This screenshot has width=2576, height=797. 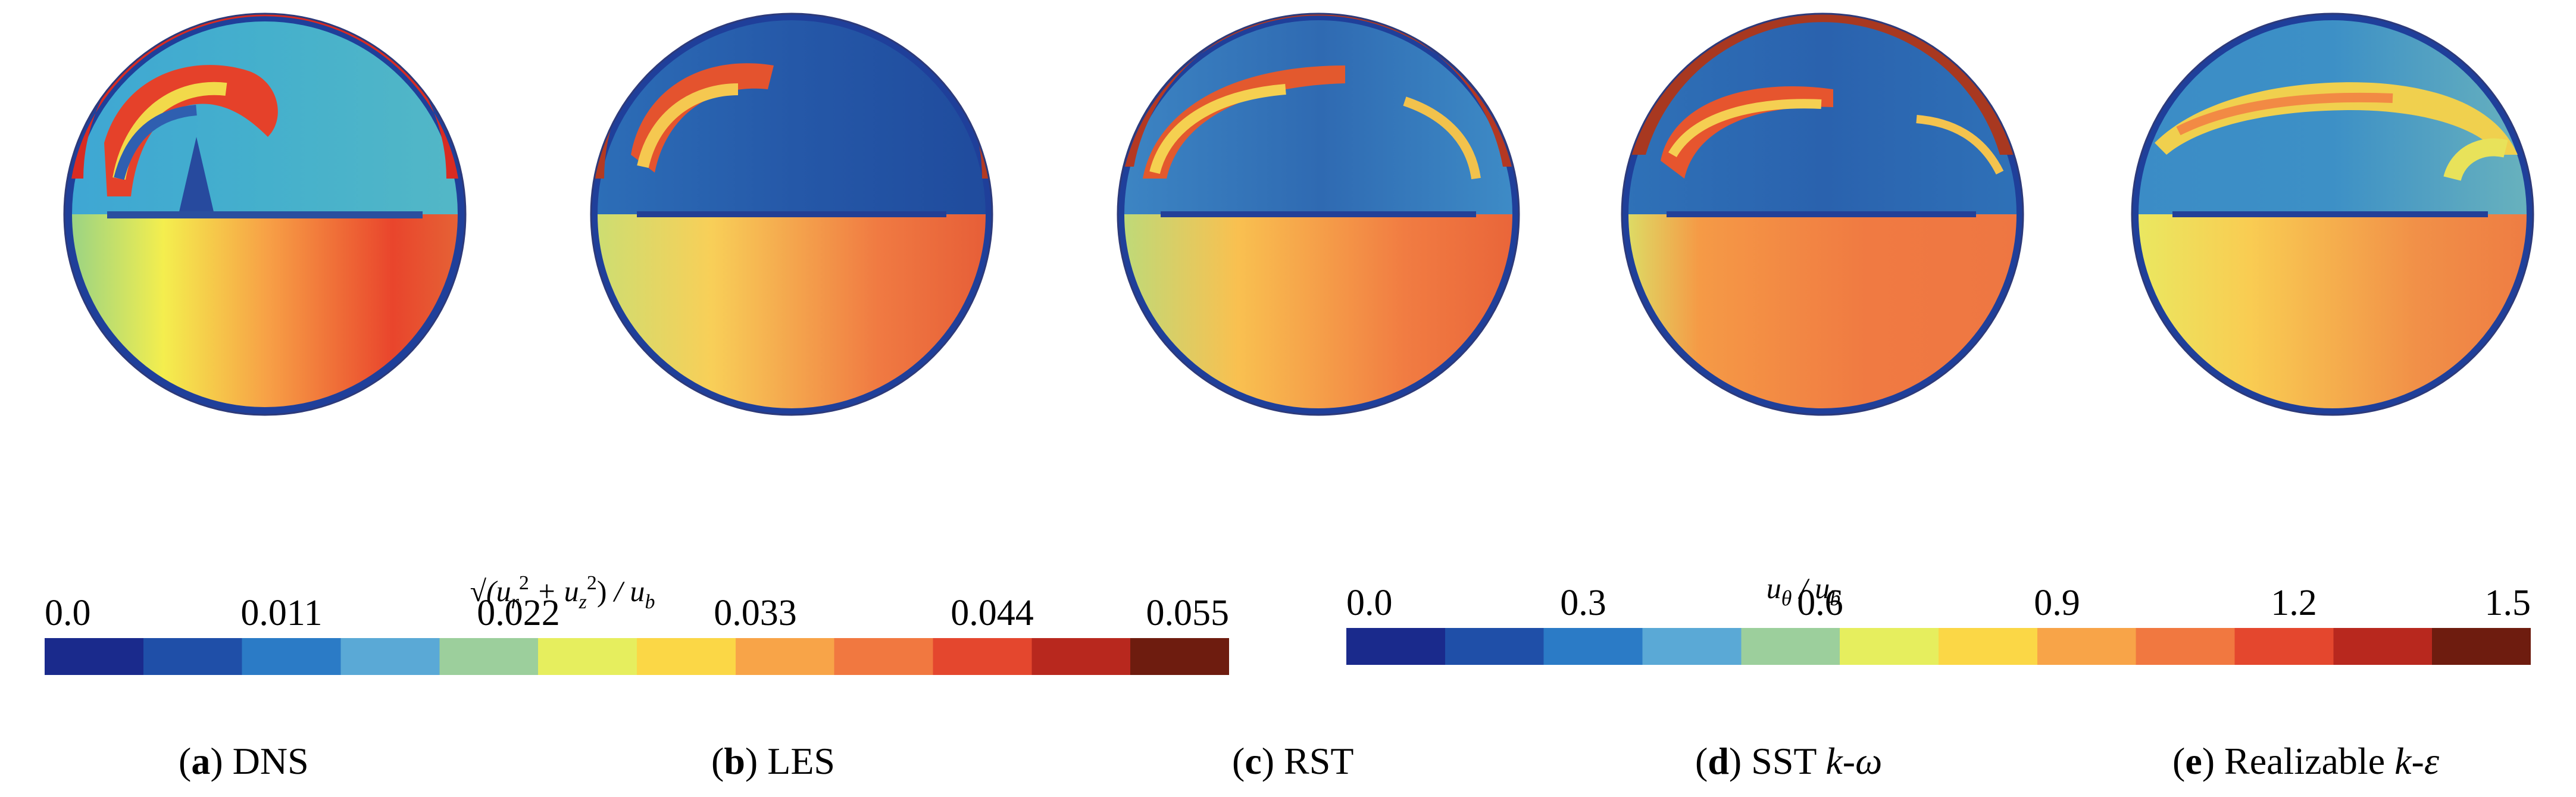 I want to click on colorbar-azimuthal-tick: 0.0, so click(x=1369, y=603).